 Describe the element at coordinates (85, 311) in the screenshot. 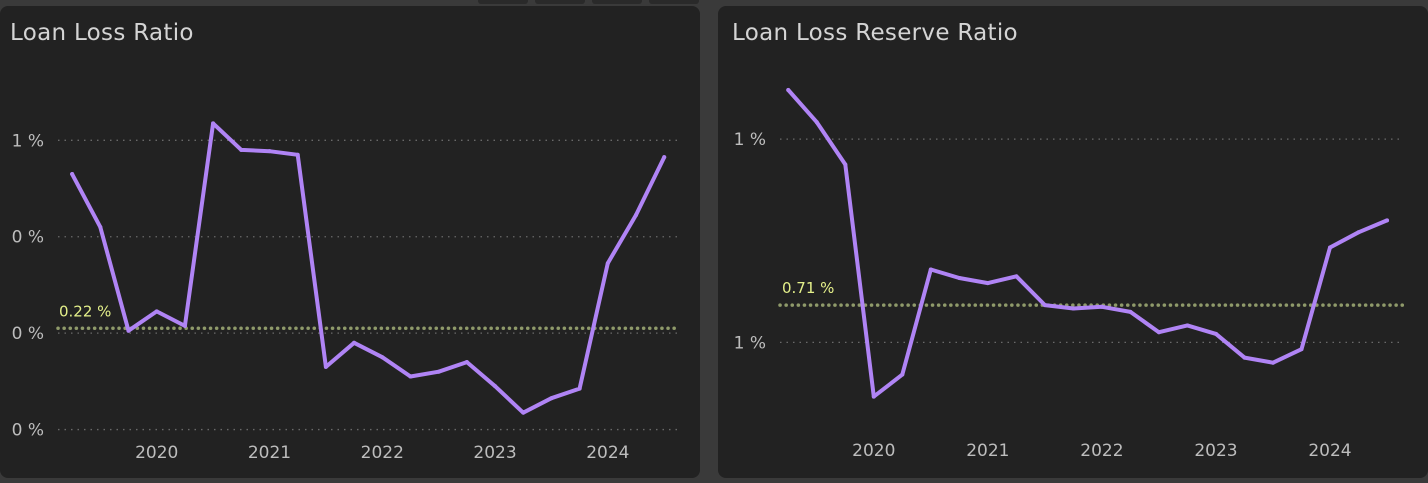

I see `average-label: 0.22 %` at that location.